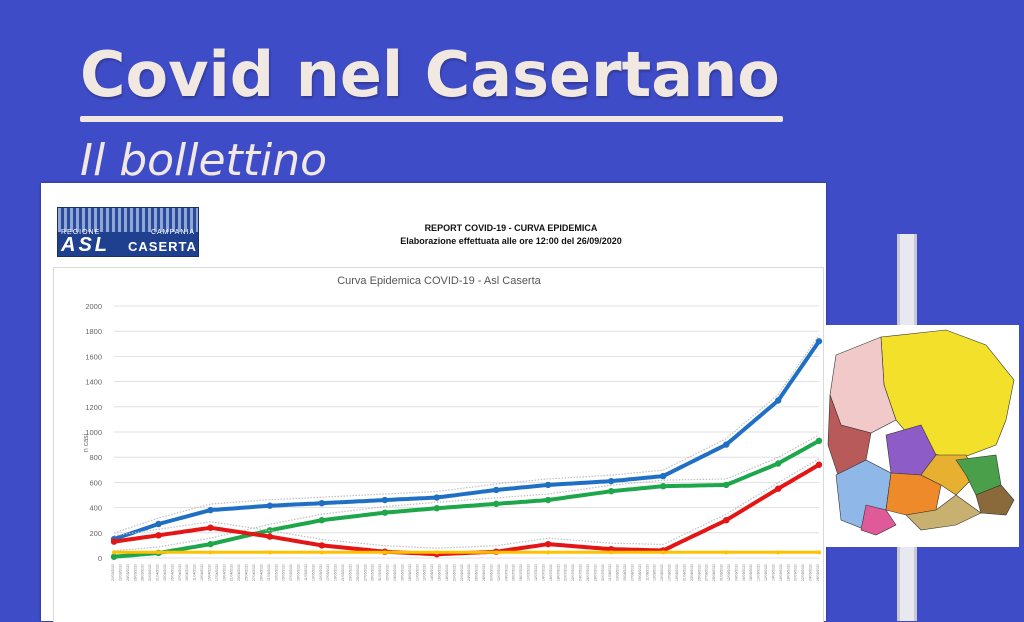  I want to click on x-tick-label: 28/06/2020, so click(484, 572).